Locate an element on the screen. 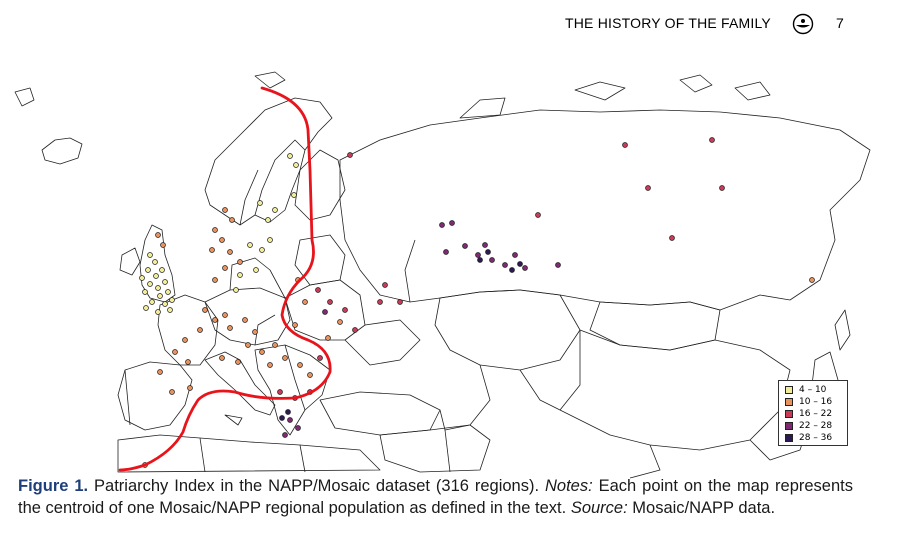 The width and height of the screenshot is (898, 541). legend-item: 10 – 16 is located at coordinates (816, 402).